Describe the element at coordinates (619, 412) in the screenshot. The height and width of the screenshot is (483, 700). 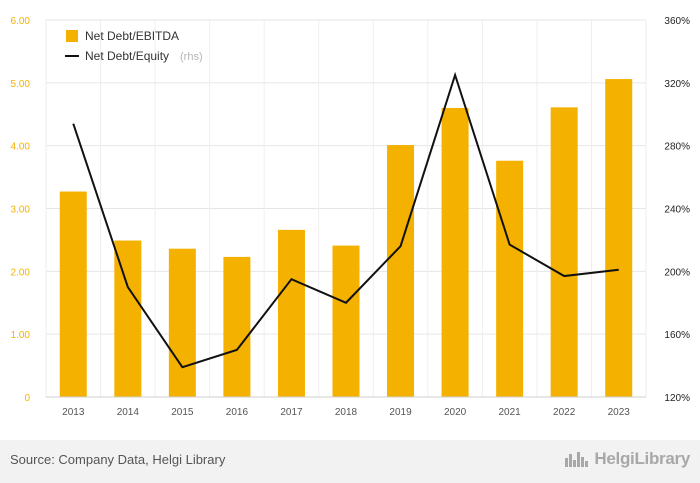
I see `x-tick-label: 2023` at that location.